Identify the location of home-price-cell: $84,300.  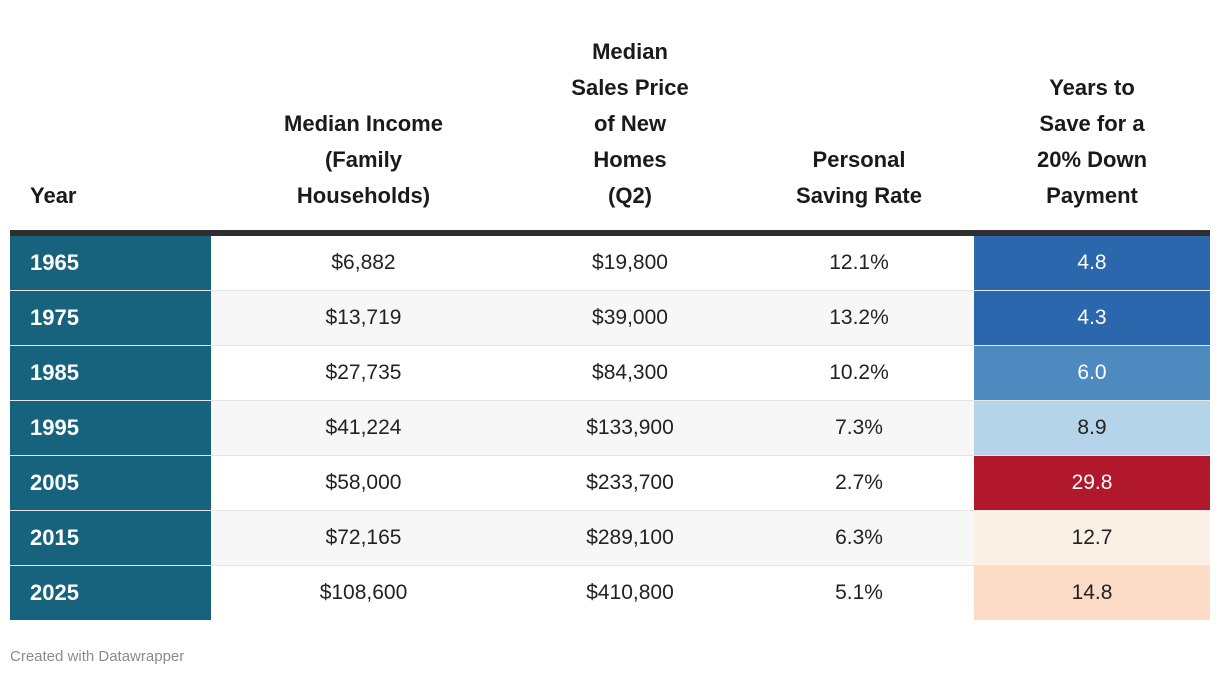
(630, 372).